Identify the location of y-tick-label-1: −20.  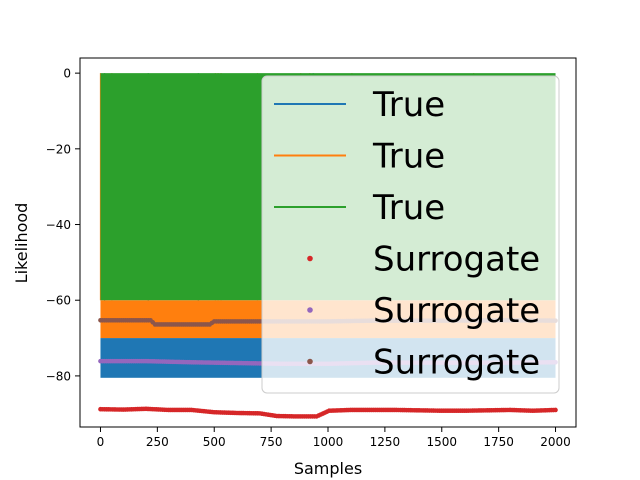
(58, 149).